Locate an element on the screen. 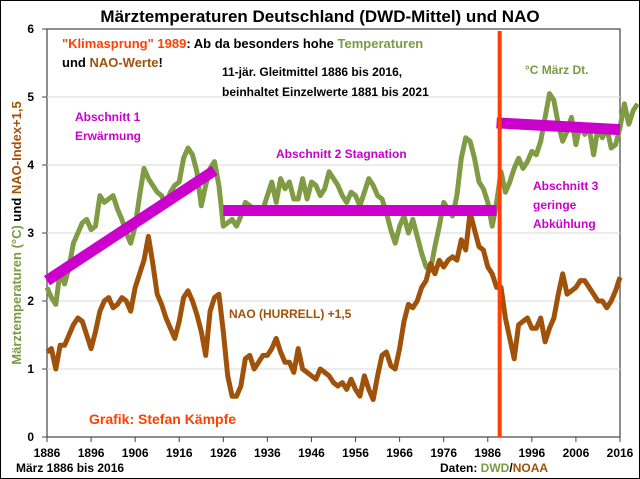 The width and height of the screenshot is (640, 479). section-3-label-line-2: geringe is located at coordinates (555, 205).